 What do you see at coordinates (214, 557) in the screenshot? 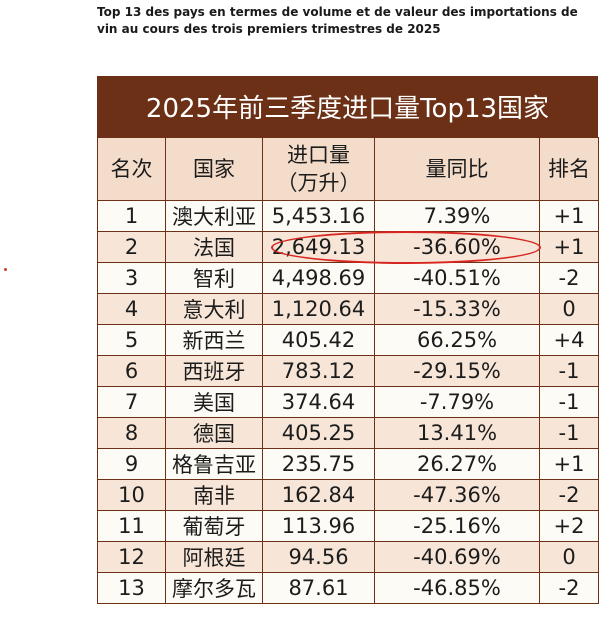
I see `cell-country: 阿根廷` at bounding box center [214, 557].